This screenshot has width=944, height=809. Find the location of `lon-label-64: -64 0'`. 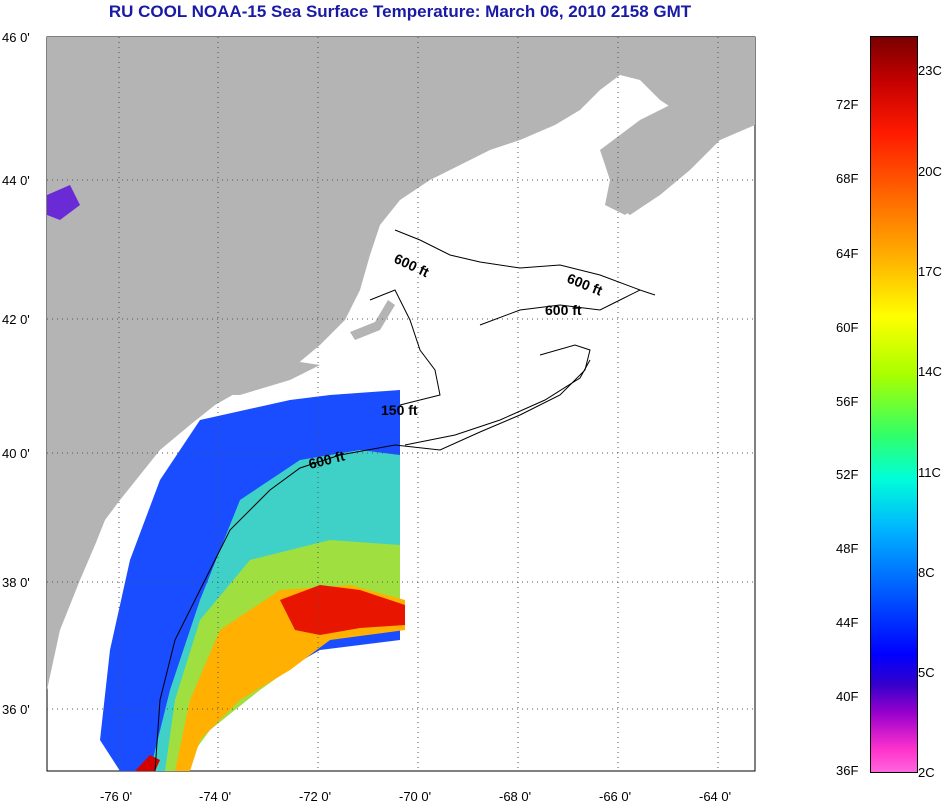

lon-label-64: -64 0' is located at coordinates (715, 796).